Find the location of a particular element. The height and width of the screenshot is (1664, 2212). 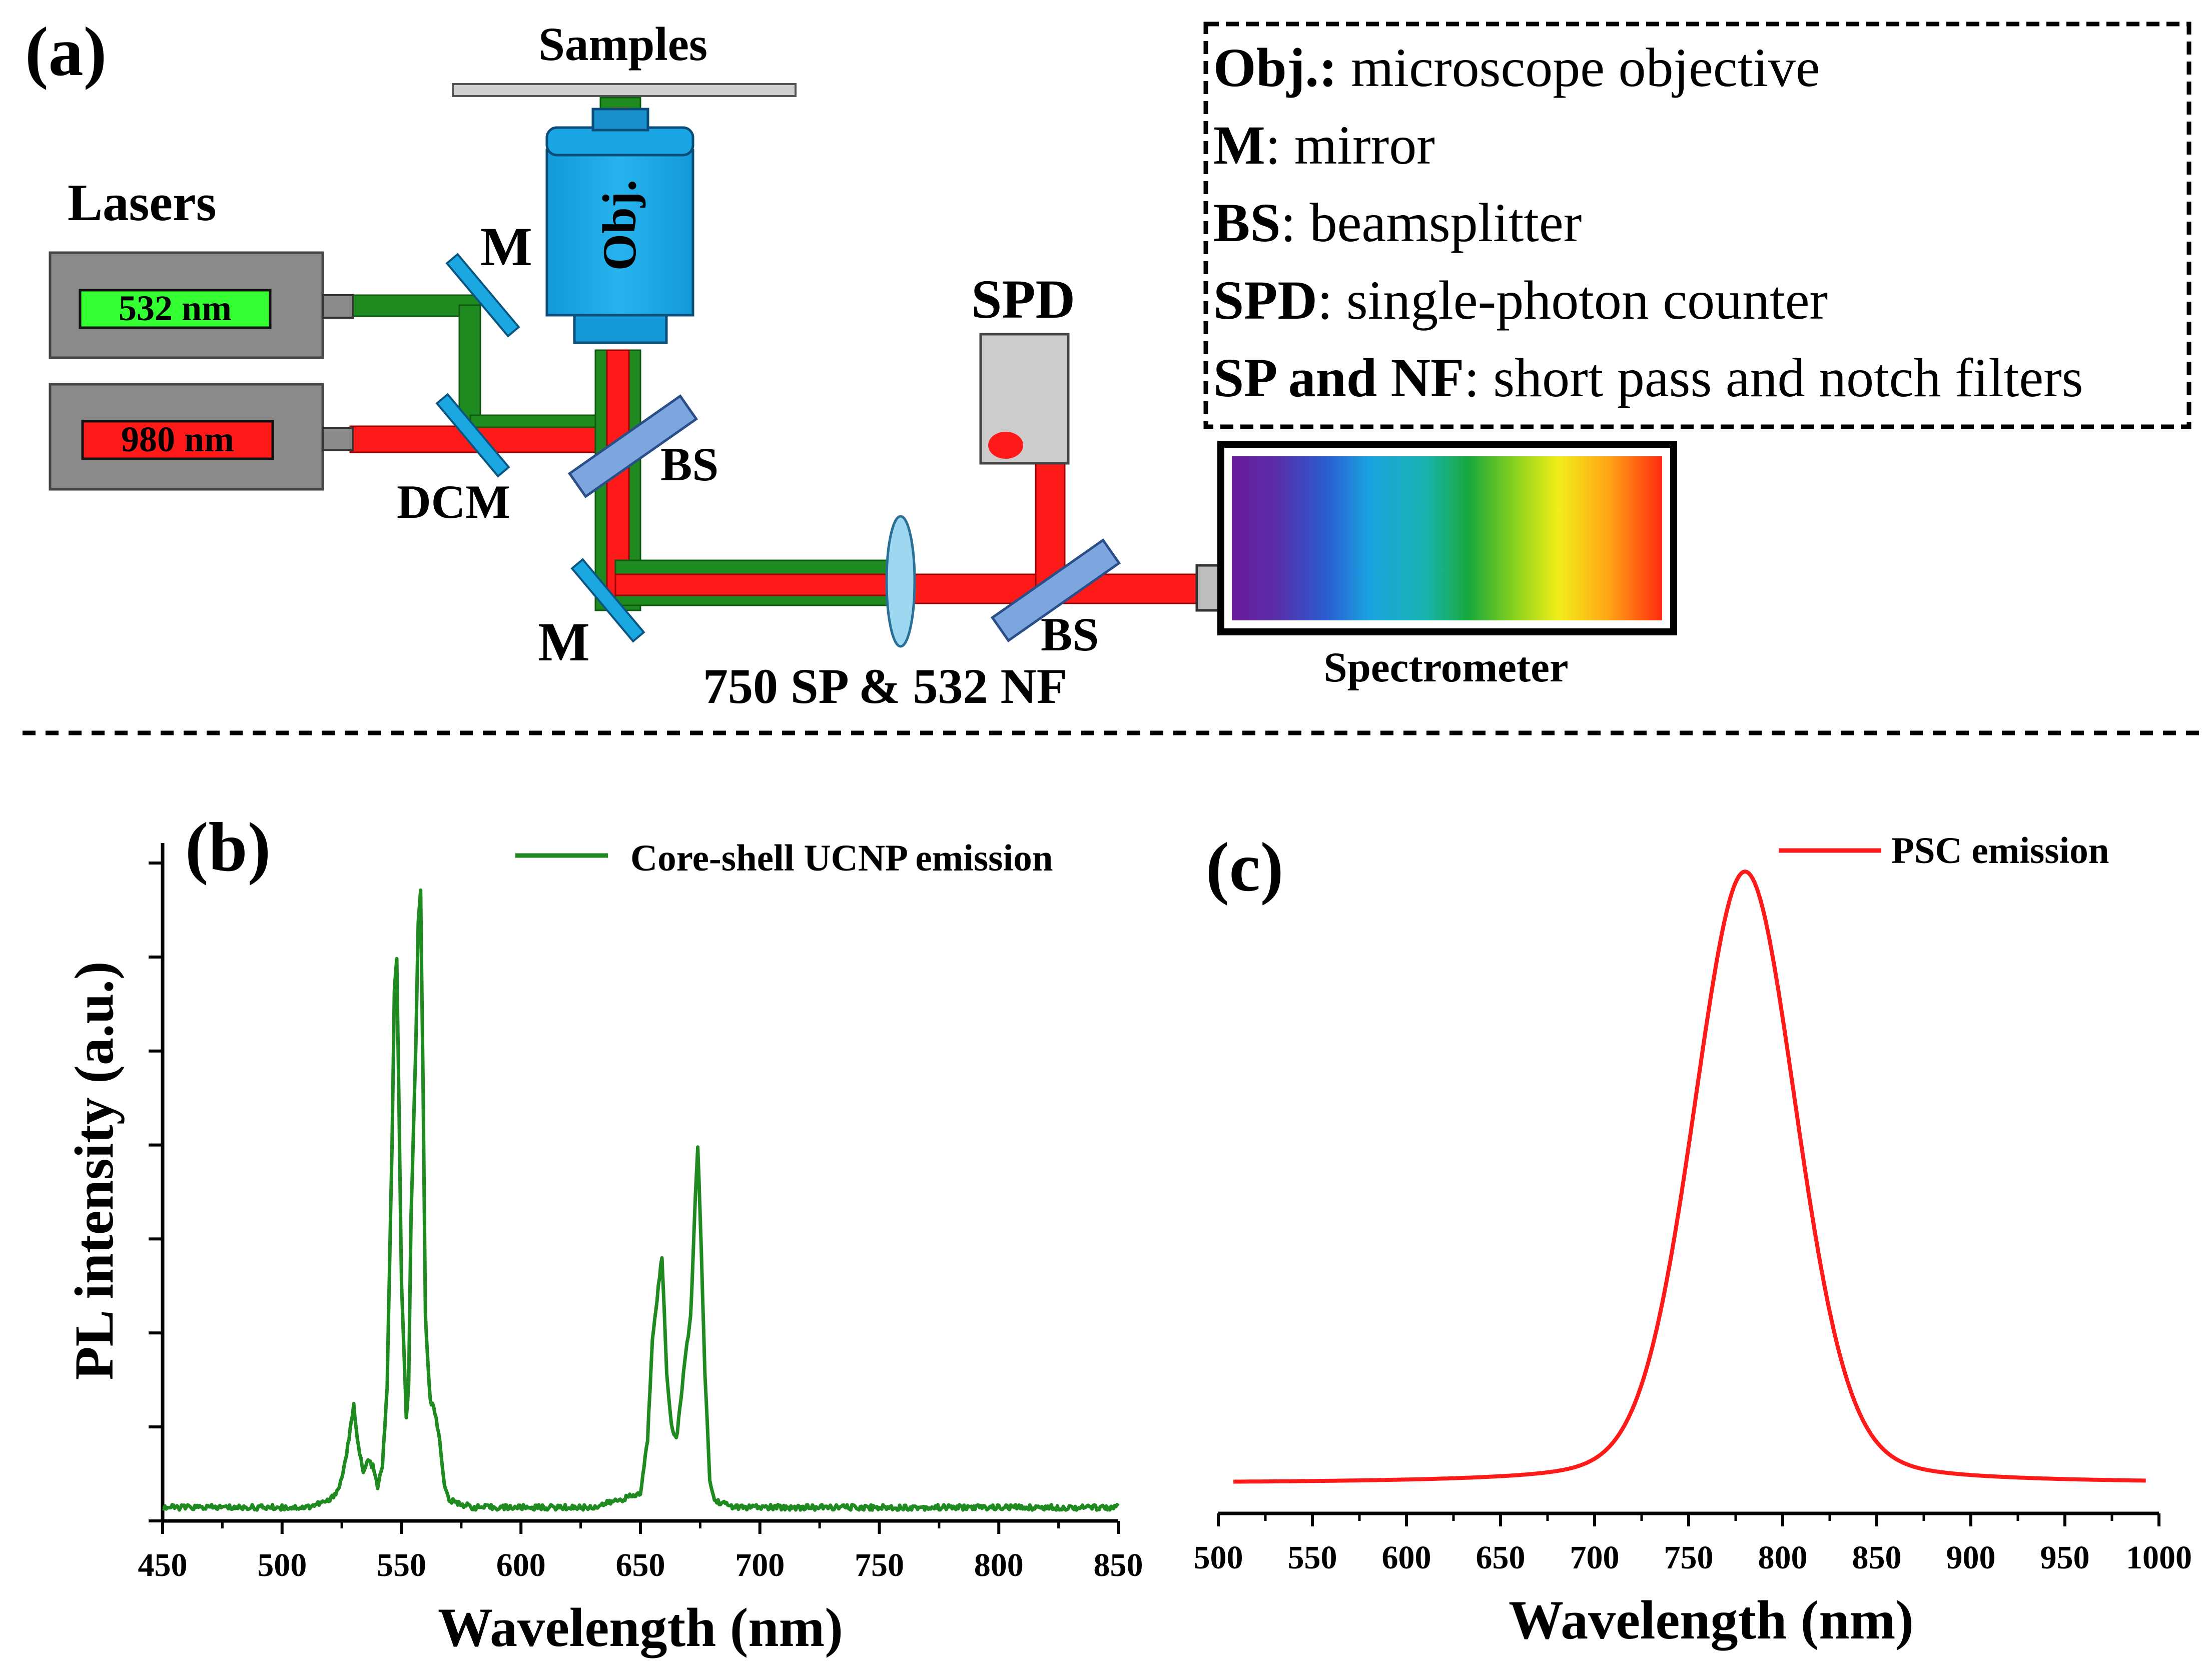

chart-c-xlabel: Wavelength (nm) is located at coordinates (1711, 1619).